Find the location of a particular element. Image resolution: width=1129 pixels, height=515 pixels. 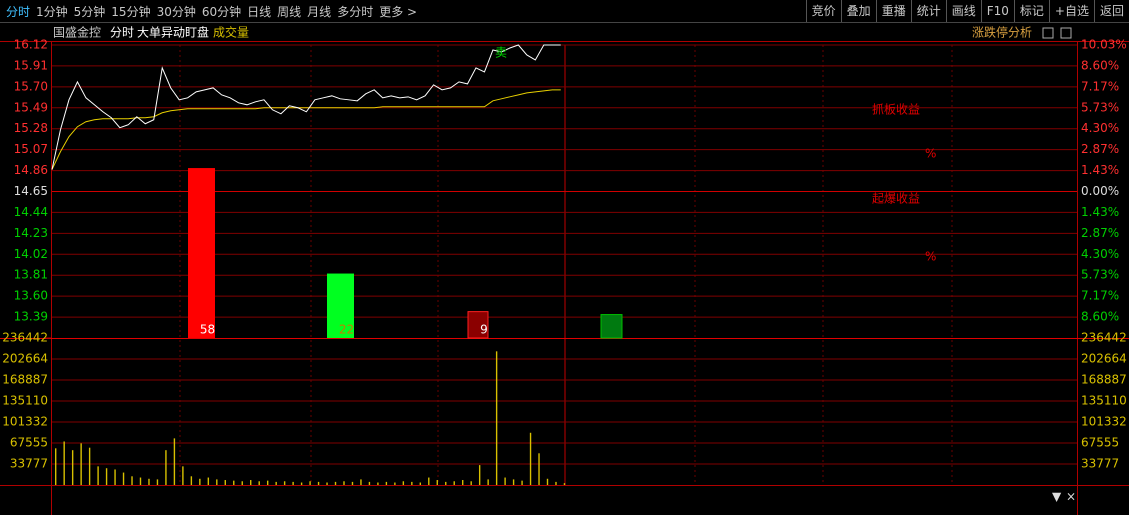

price-tick-label: 14.86 is located at coordinates (31, 170).